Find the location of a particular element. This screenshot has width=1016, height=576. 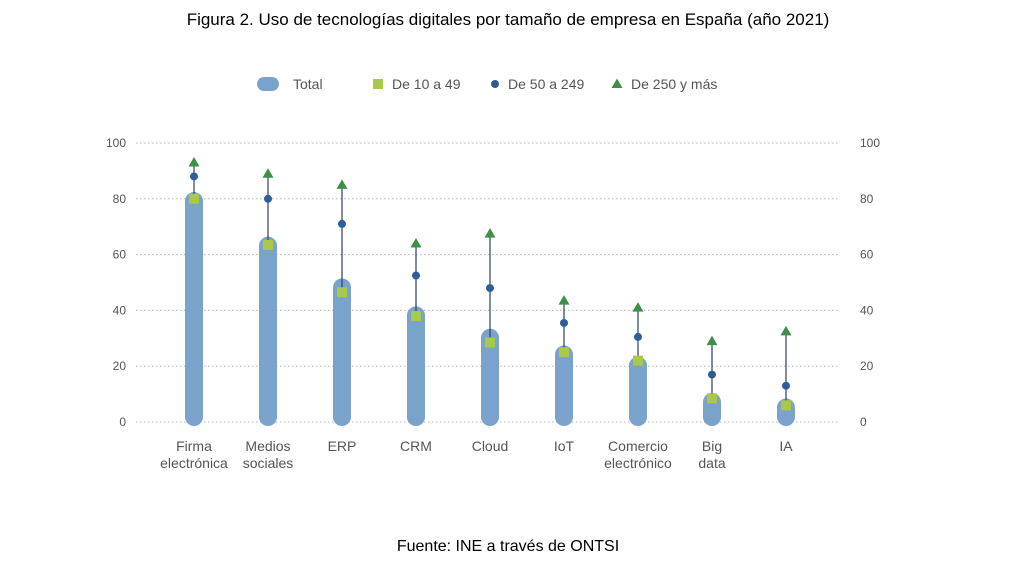

legend-marker-small is located at coordinates (378, 84).